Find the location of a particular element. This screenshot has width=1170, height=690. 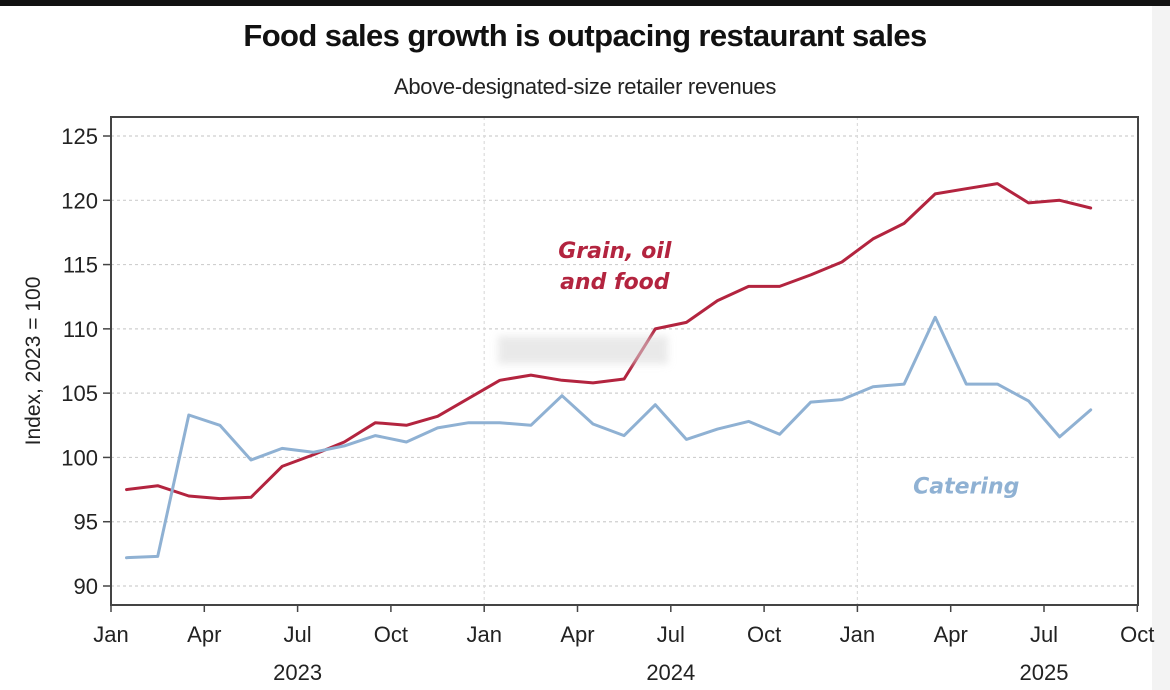

right-edge-strip is located at coordinates (1161, 348).